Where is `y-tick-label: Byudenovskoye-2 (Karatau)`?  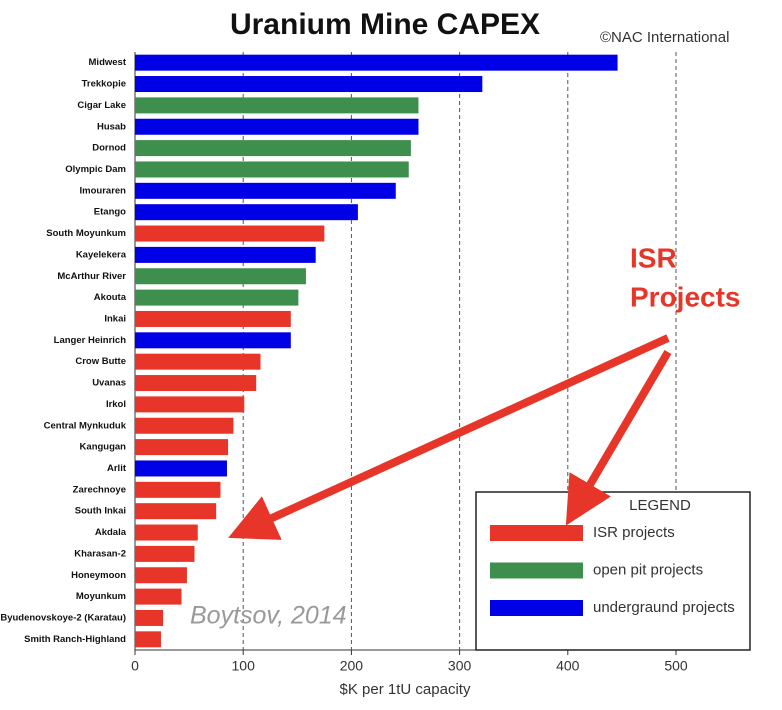
y-tick-label: Byudenovskoye-2 (Karatau) is located at coordinates (63, 617).